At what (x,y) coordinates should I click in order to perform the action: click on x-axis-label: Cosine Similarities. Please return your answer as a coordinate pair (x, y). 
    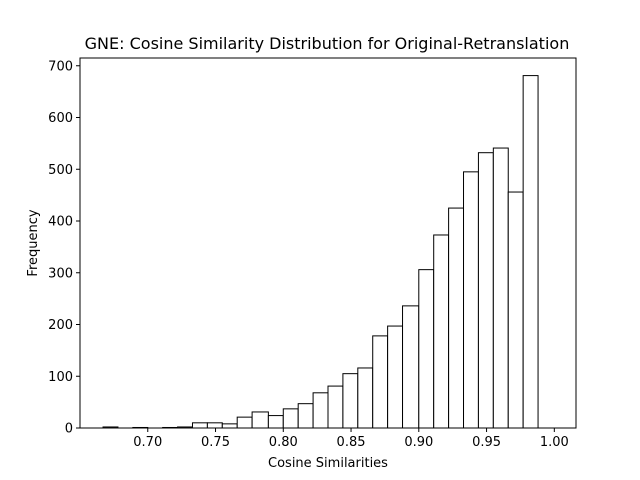
    Looking at the image, I should click on (328, 463).